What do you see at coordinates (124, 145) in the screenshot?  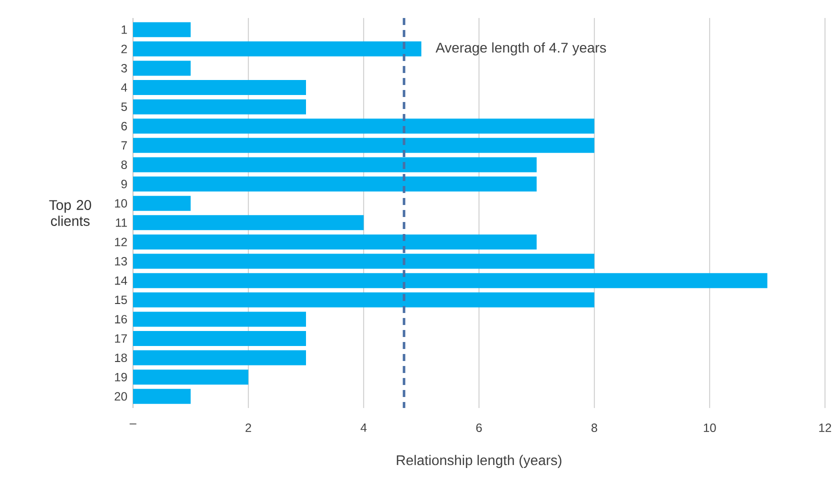 I see `y-tick-label: 7` at bounding box center [124, 145].